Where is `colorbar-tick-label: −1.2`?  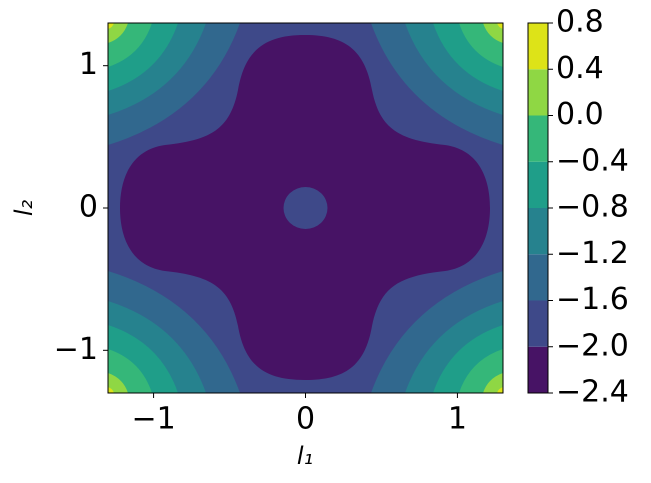 colorbar-tick-label: −1.2 is located at coordinates (592, 253).